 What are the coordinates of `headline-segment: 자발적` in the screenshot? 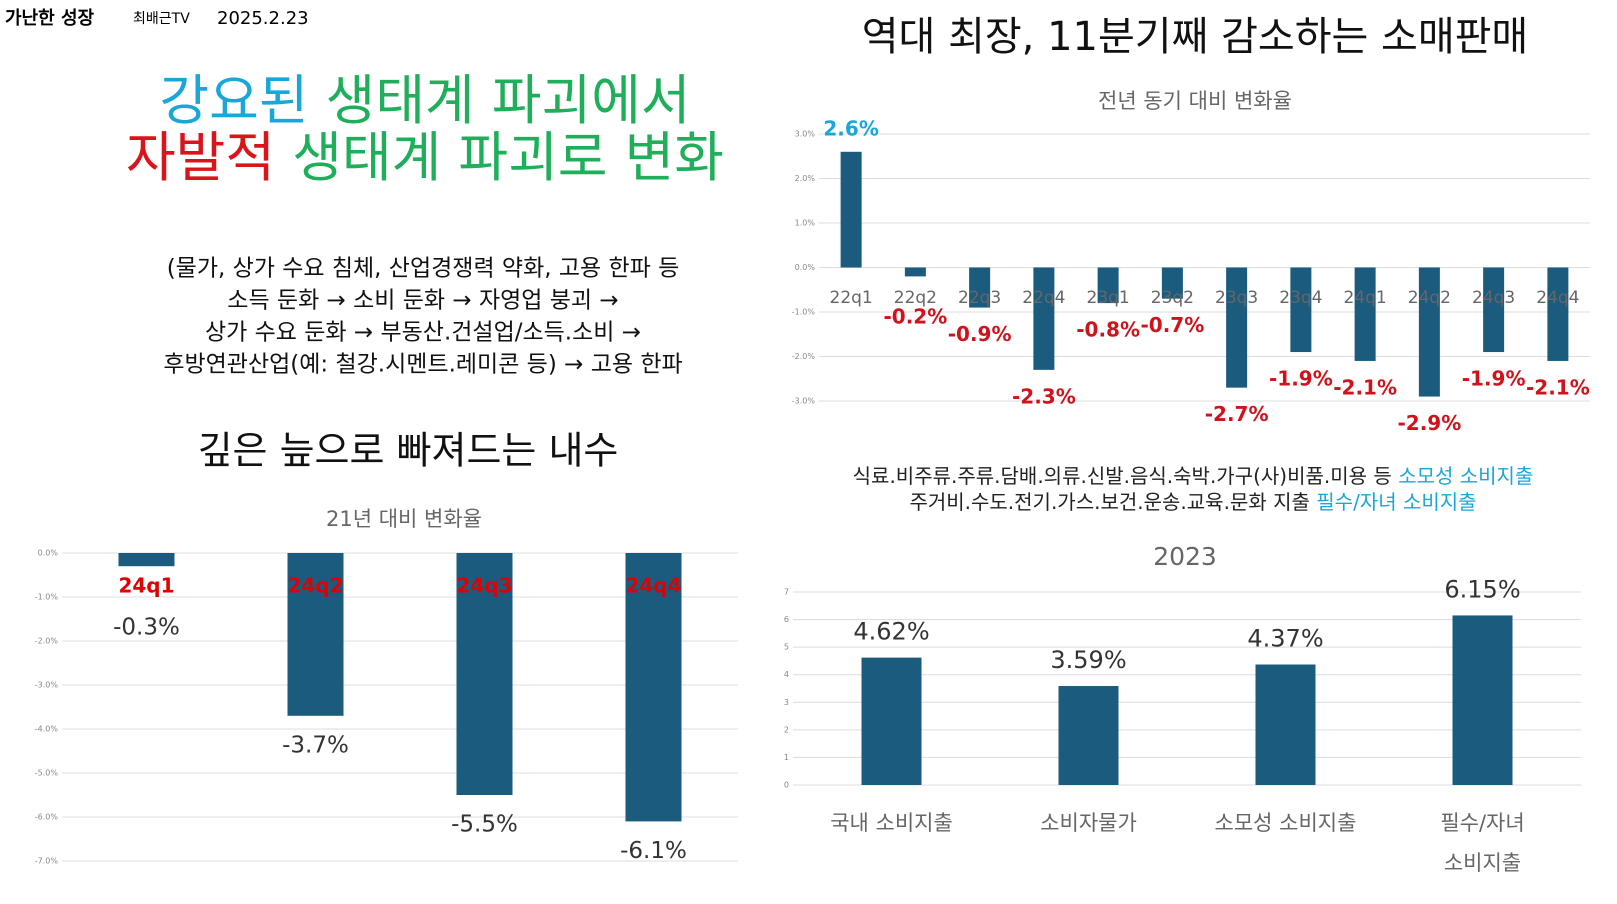 It's located at (200, 157).